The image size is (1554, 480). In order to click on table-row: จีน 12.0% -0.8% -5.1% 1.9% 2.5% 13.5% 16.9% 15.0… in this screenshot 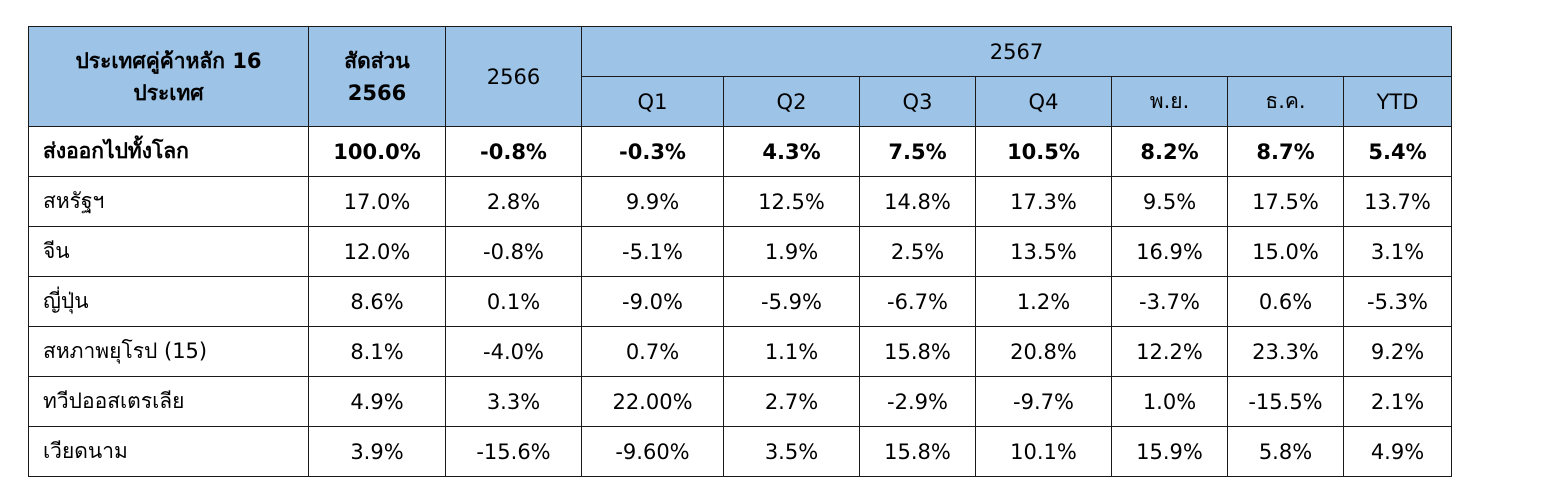, I will do `click(740, 251)`.